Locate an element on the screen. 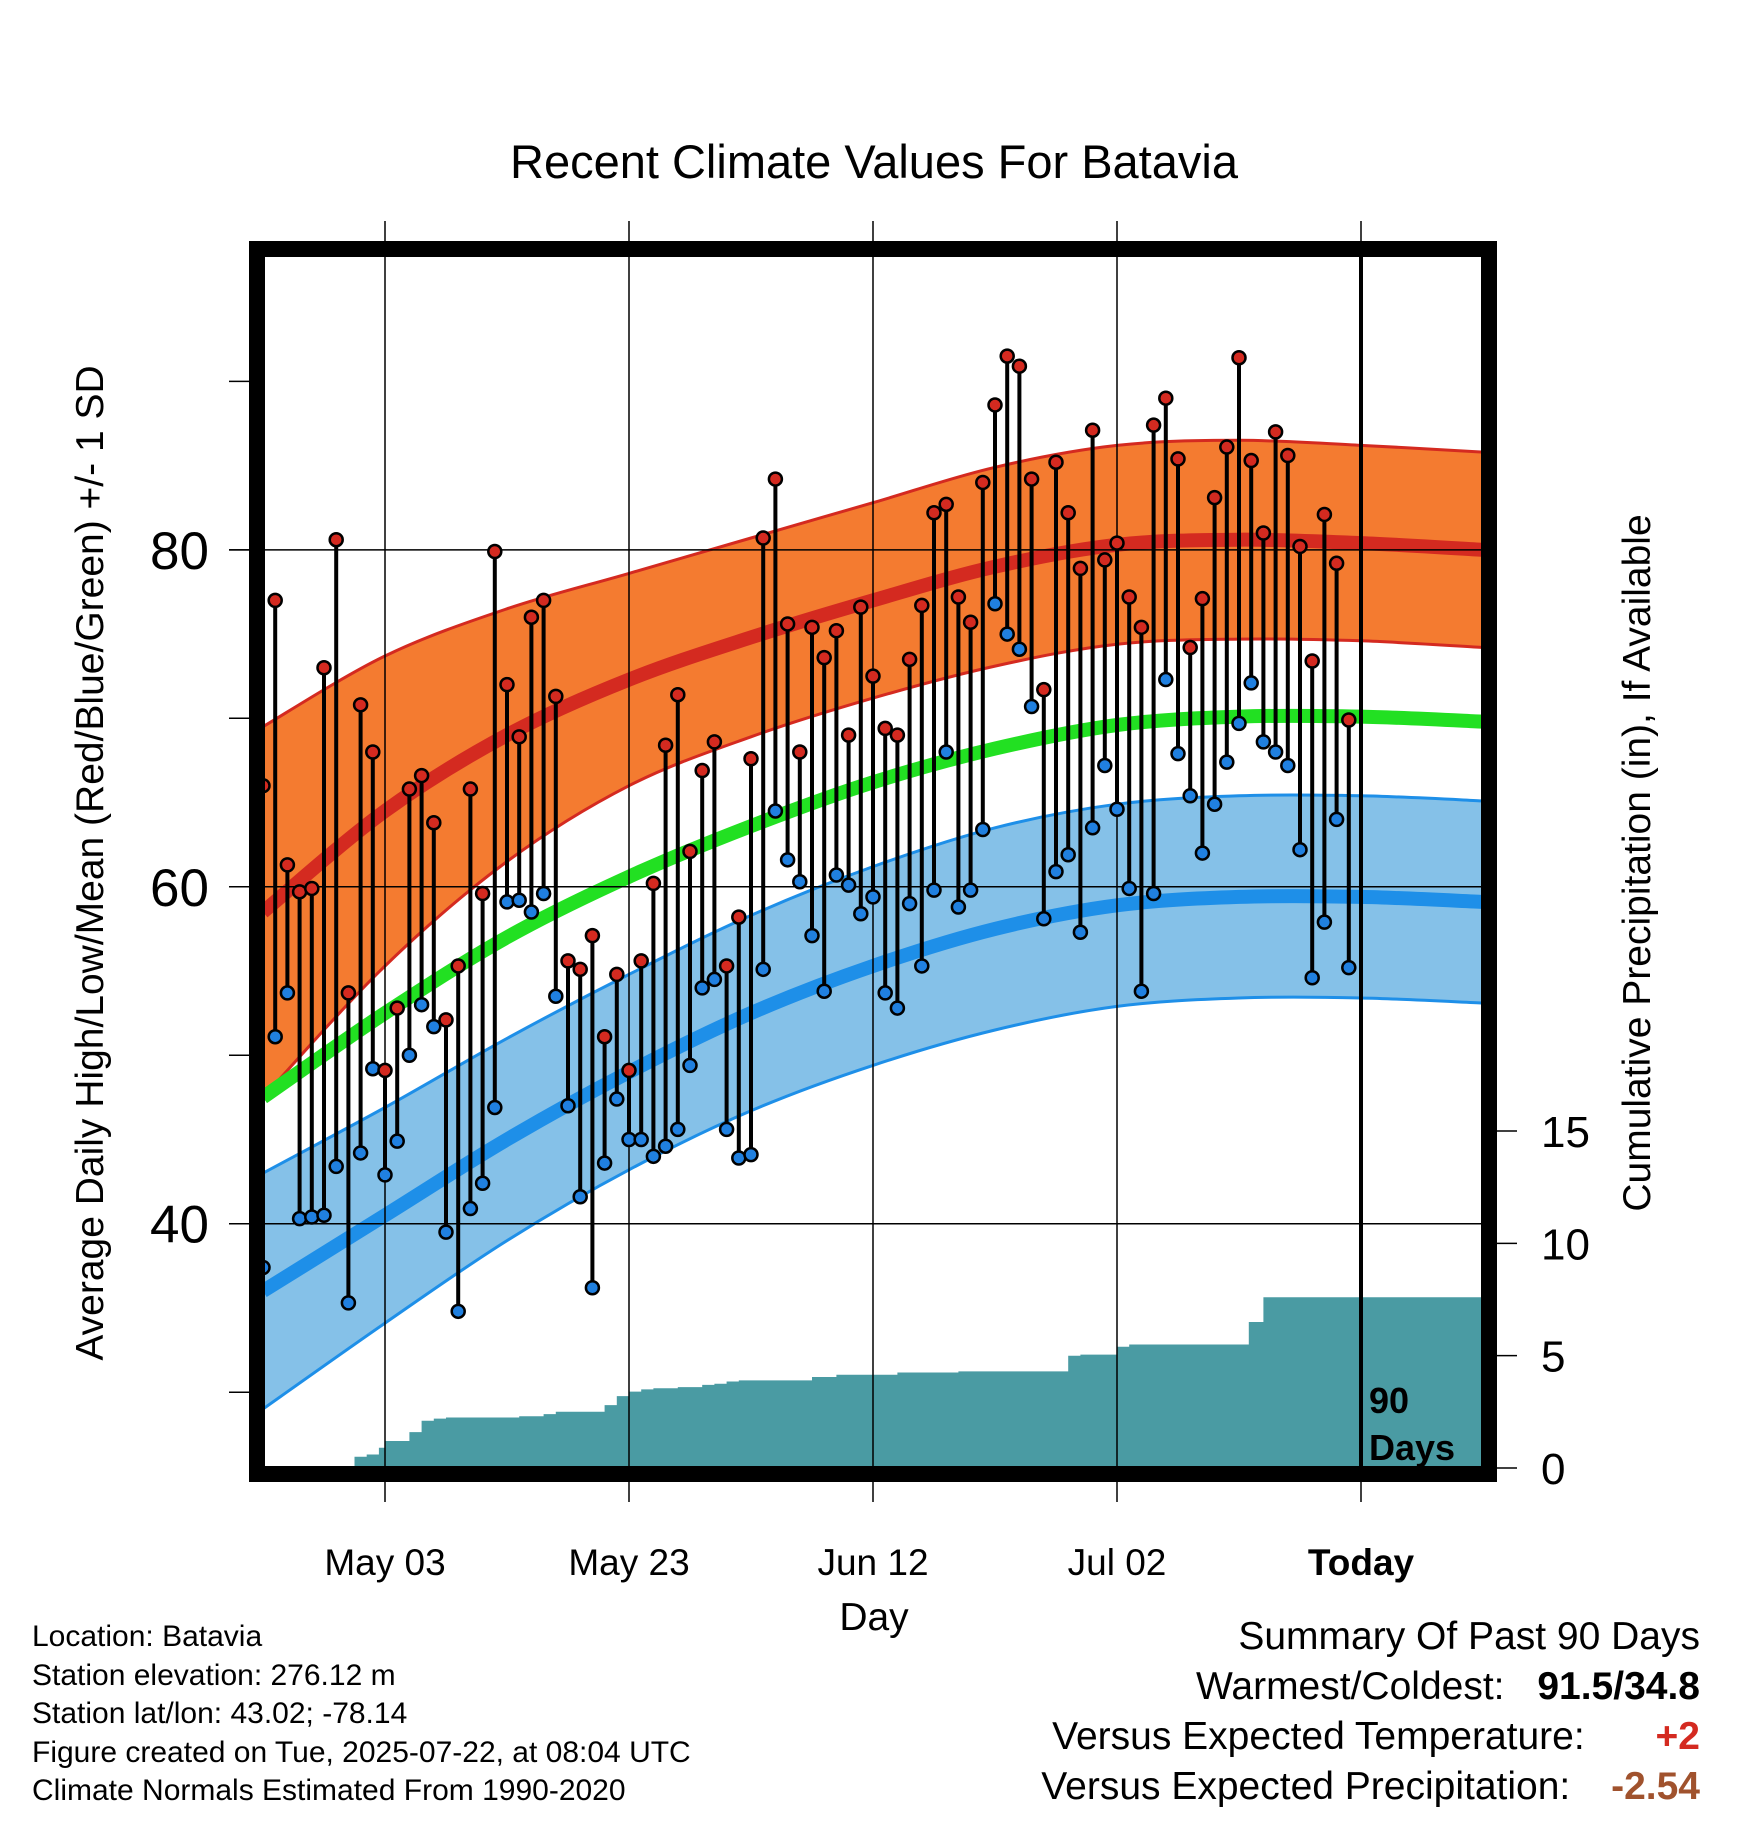  today-annotation-days-count: 90 is located at coordinates (1389, 1400).